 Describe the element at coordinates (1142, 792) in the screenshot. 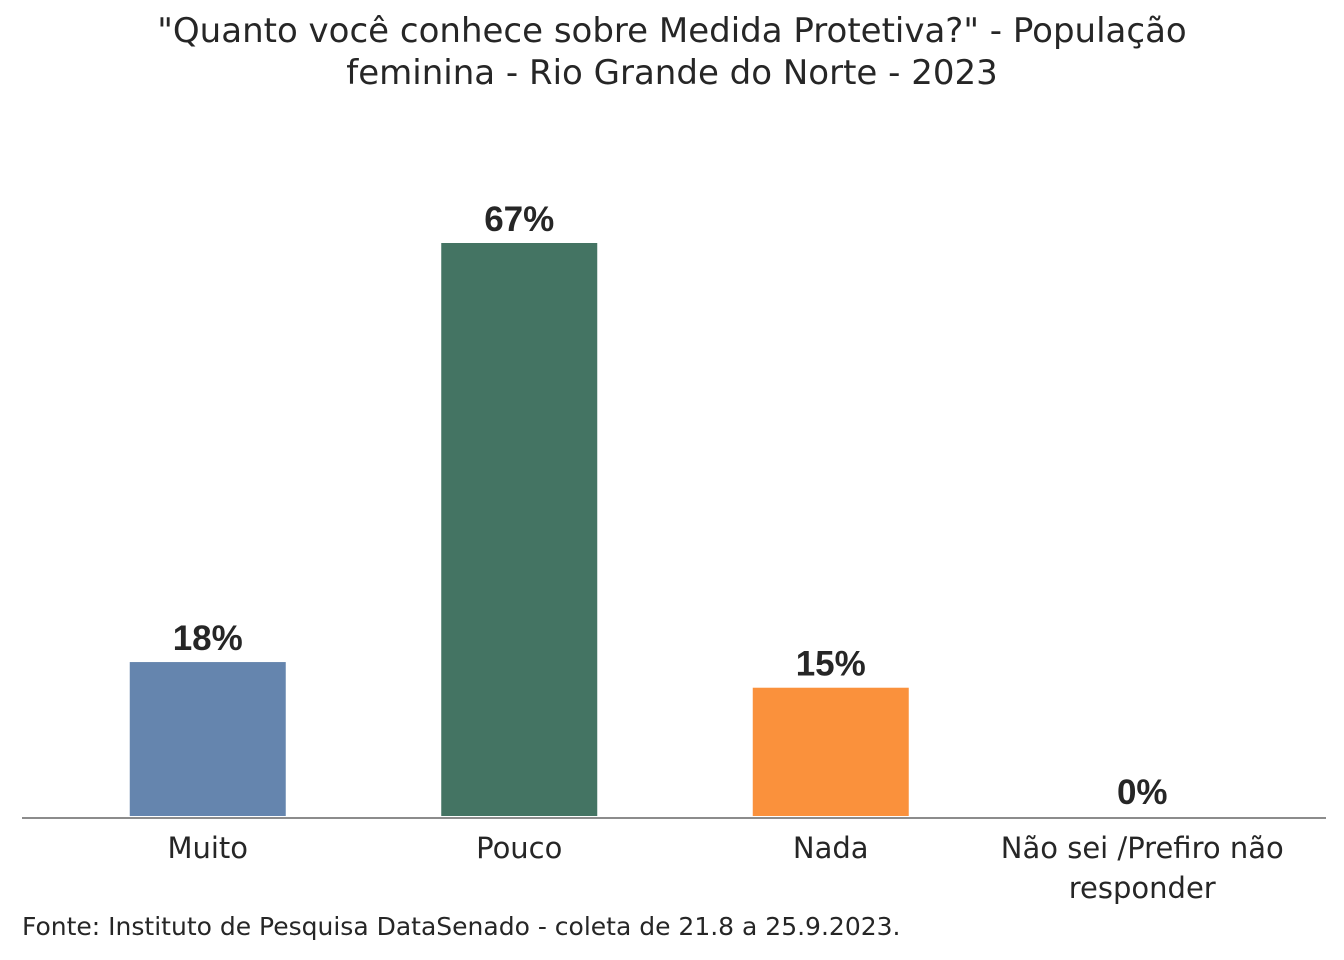

I see `data-label-3: 0%` at that location.